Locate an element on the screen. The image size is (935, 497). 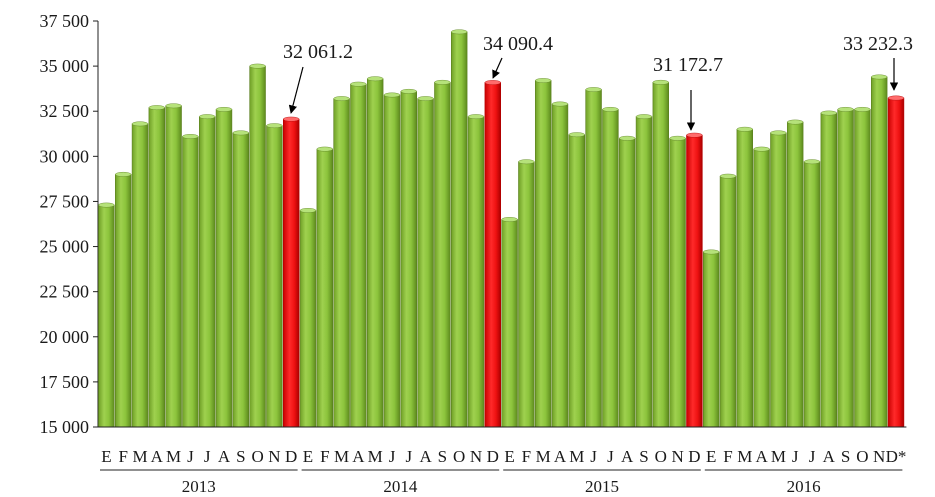
y-tick-label: 22 500 is located at coordinates (65, 292).